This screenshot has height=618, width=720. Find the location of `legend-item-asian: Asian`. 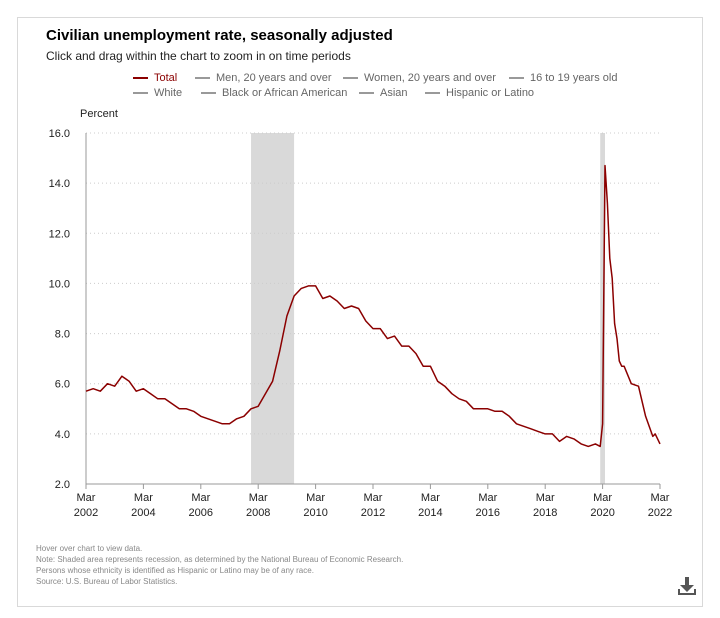

legend-item-asian: Asian is located at coordinates (383, 93).